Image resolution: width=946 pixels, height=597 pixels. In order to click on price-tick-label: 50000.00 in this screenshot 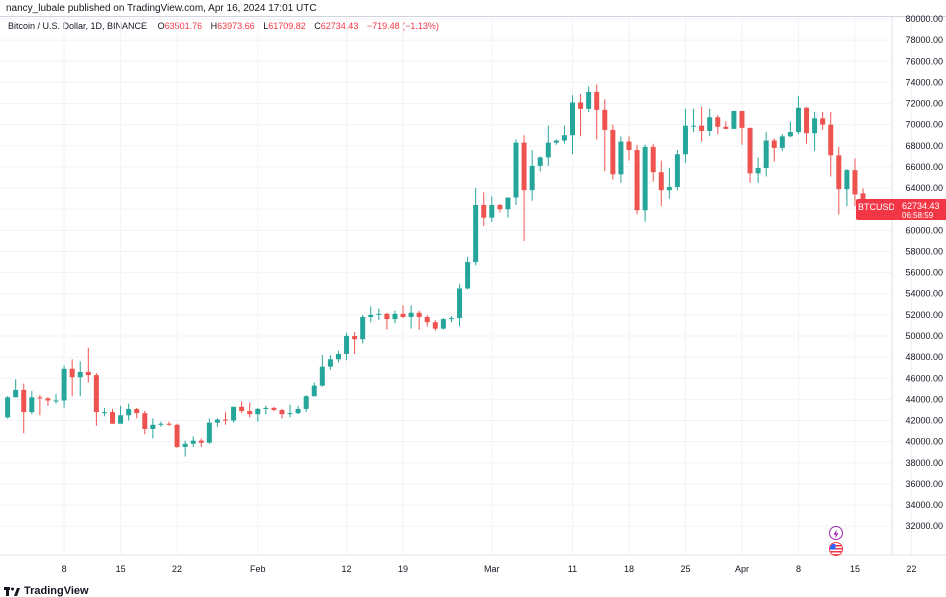, I will do `click(924, 336)`.